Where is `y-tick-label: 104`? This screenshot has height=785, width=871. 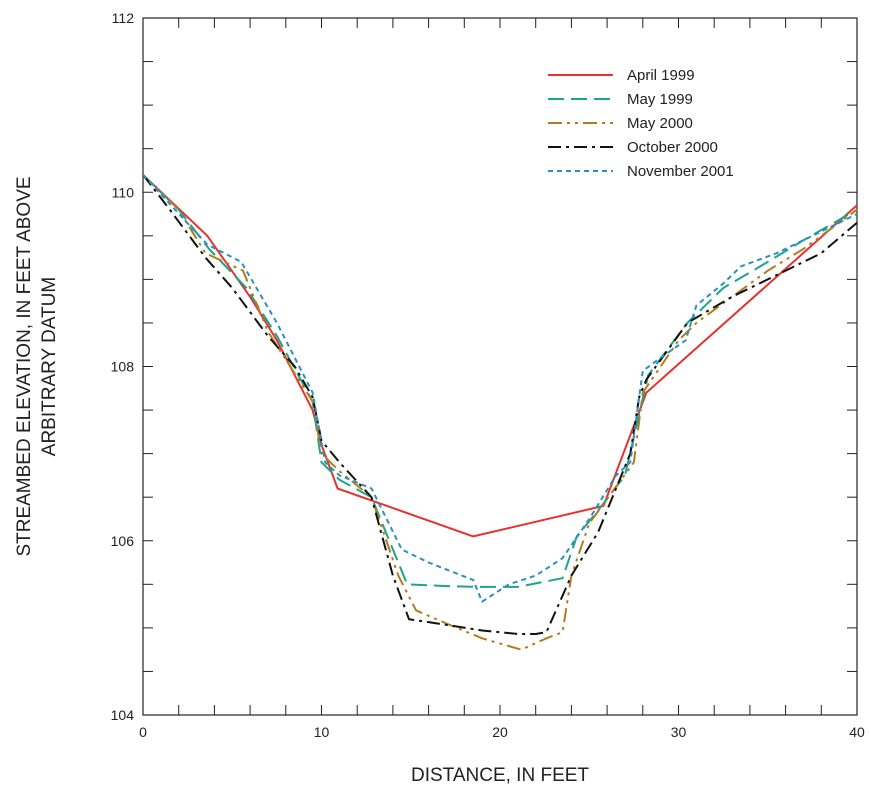
y-tick-label: 104 is located at coordinates (123, 715).